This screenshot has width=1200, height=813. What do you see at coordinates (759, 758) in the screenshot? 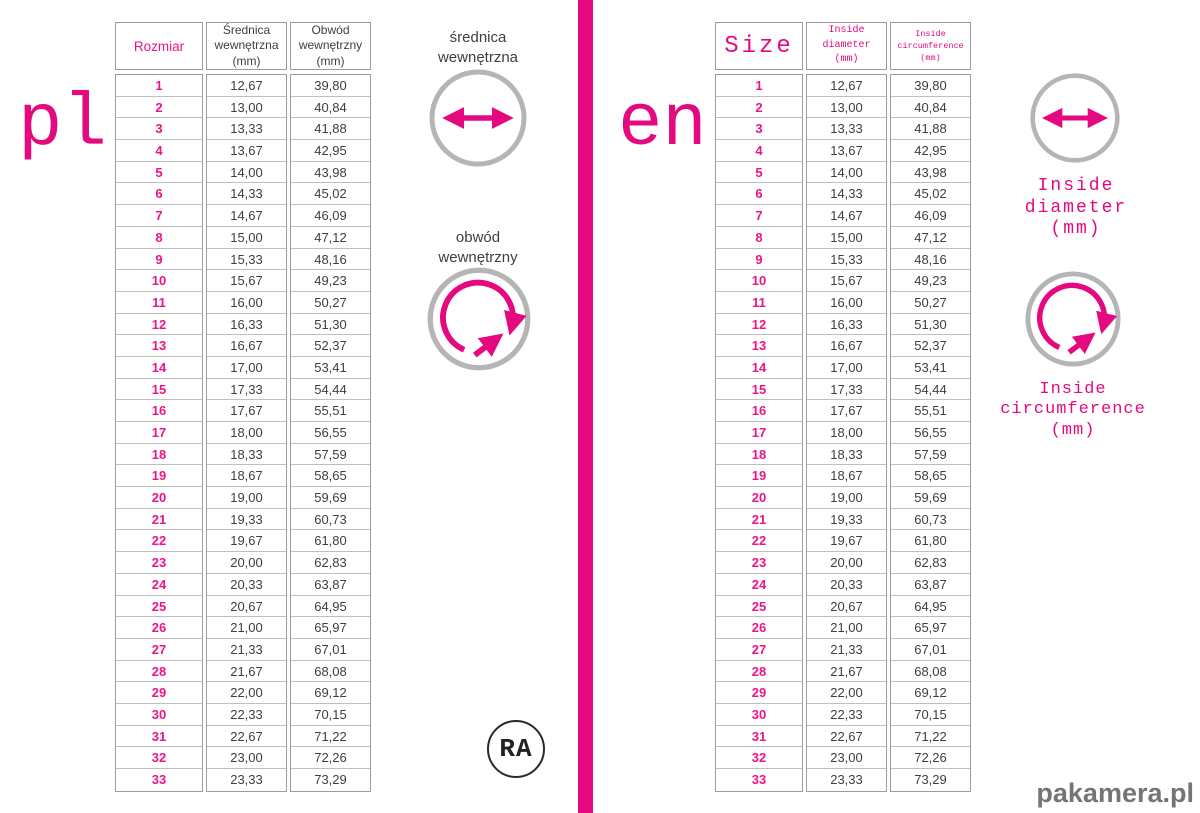
I see `table-cell: 32` at bounding box center [759, 758].